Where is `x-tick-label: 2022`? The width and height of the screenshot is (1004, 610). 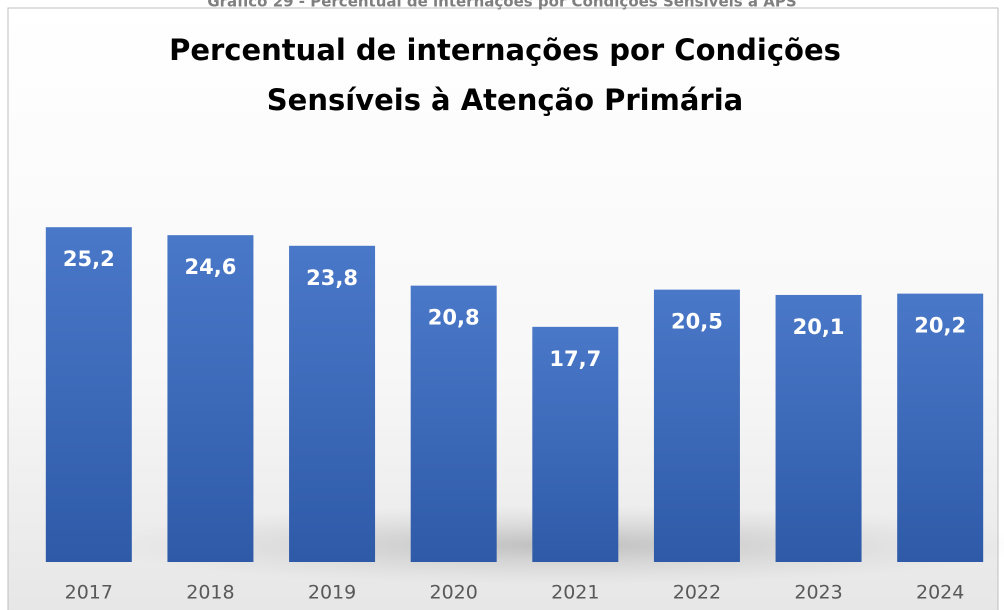
x-tick-label: 2022 is located at coordinates (697, 593).